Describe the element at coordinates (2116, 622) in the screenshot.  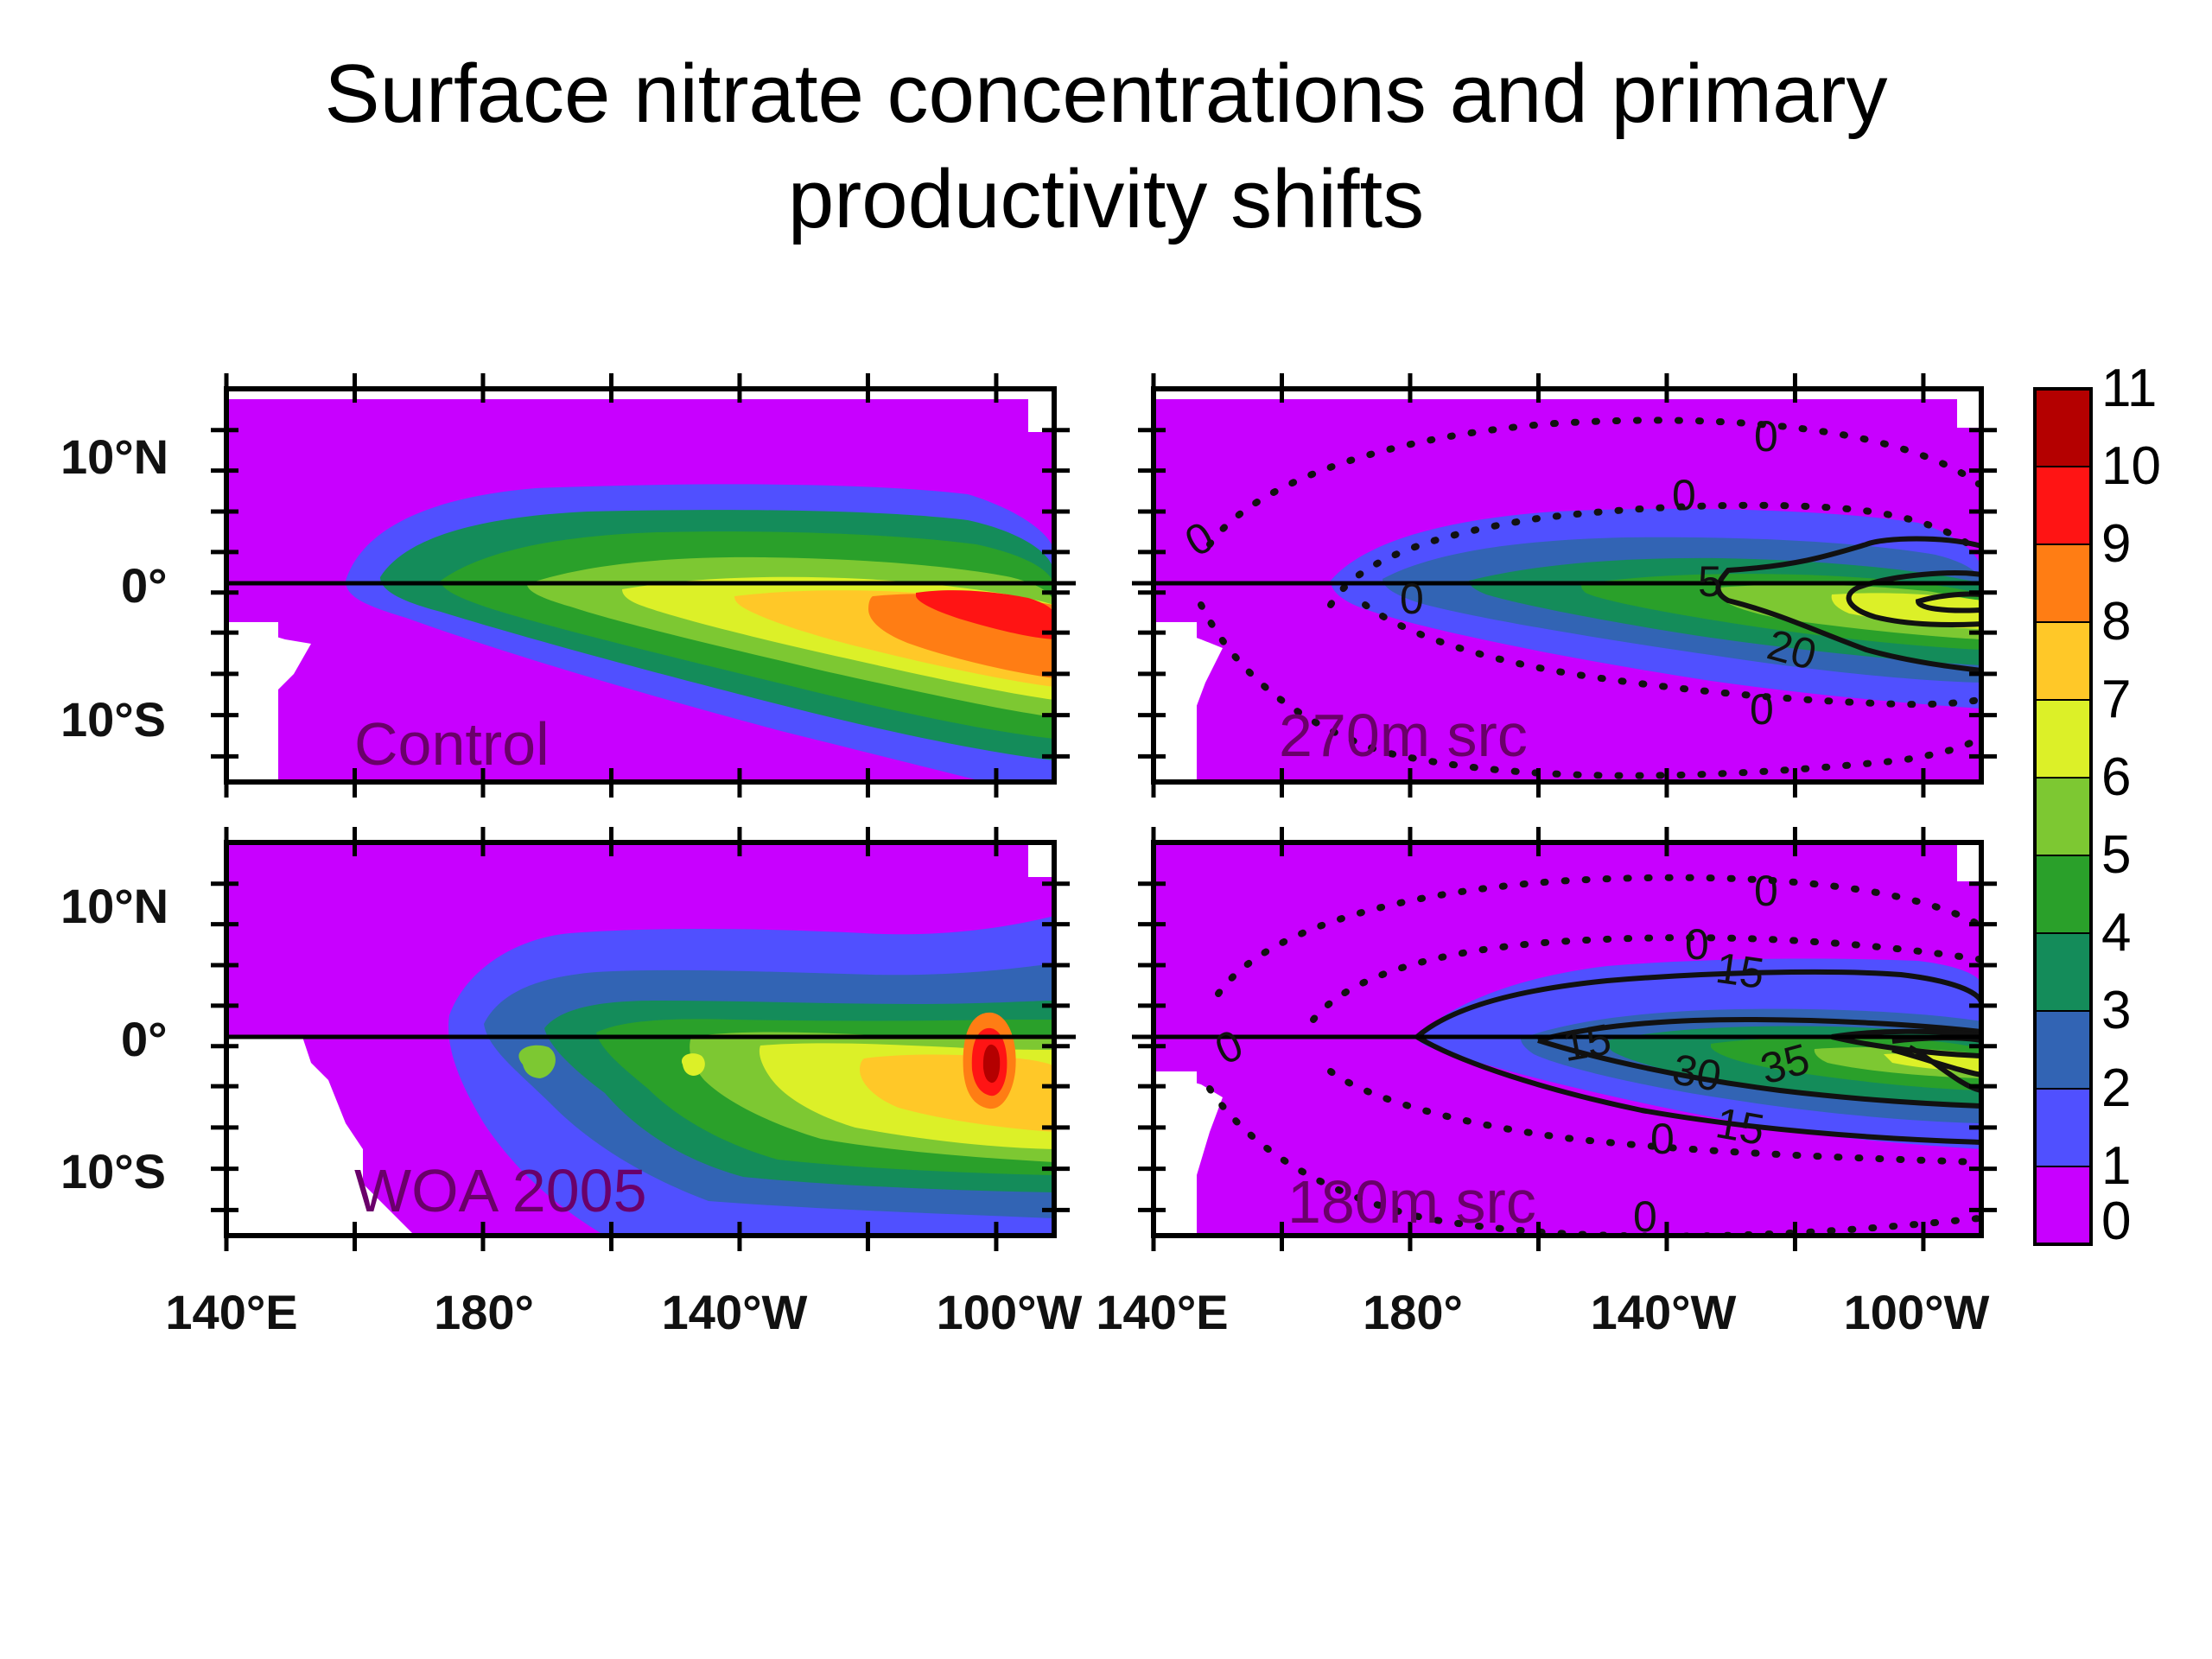
I see `colorbar-label: 8` at that location.